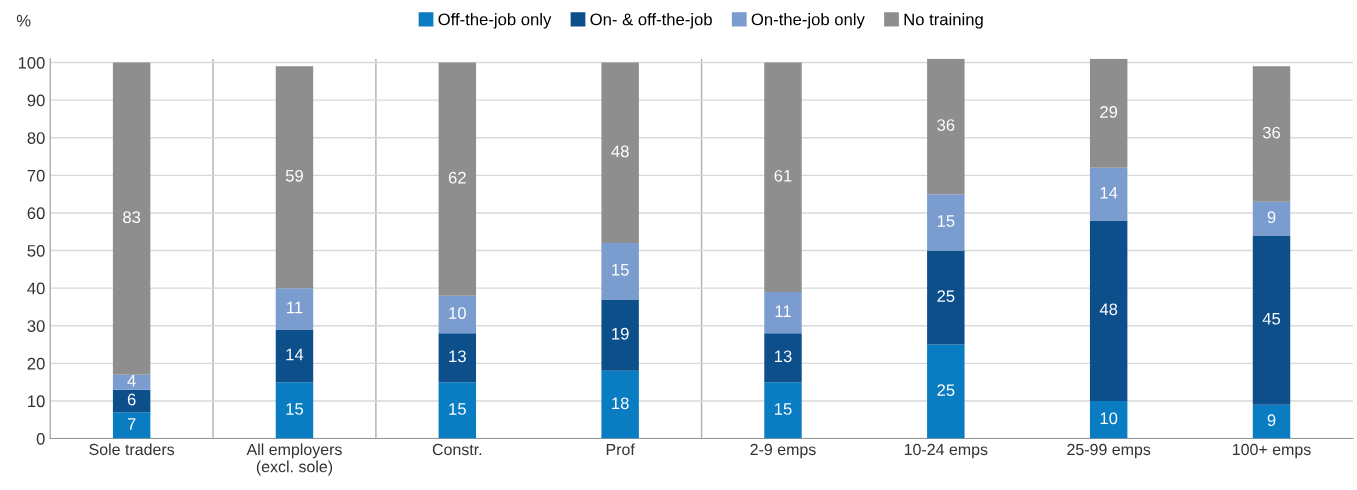 The height and width of the screenshot is (490, 1357). What do you see at coordinates (457, 449) in the screenshot?
I see `x-tick-label: Constr.` at bounding box center [457, 449].